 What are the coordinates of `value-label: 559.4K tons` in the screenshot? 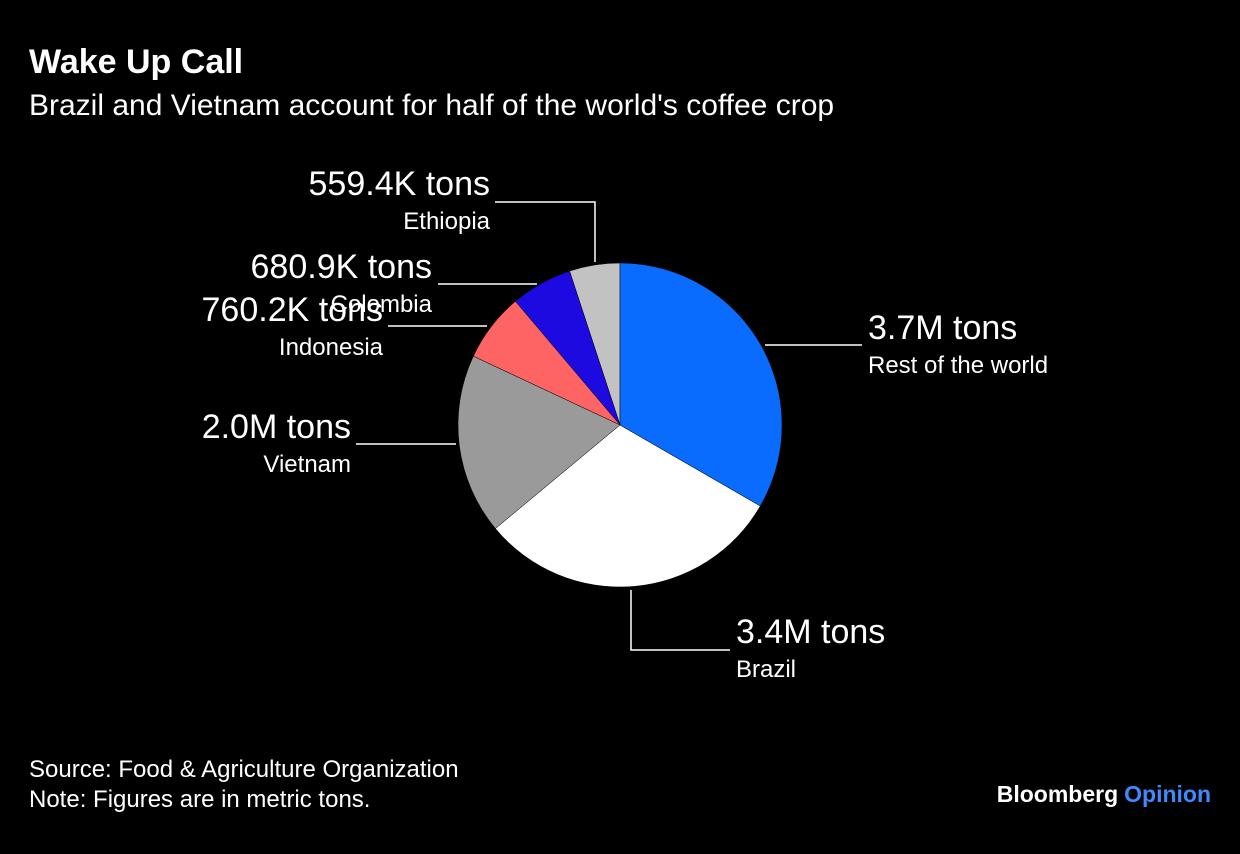 It's located at (399, 184).